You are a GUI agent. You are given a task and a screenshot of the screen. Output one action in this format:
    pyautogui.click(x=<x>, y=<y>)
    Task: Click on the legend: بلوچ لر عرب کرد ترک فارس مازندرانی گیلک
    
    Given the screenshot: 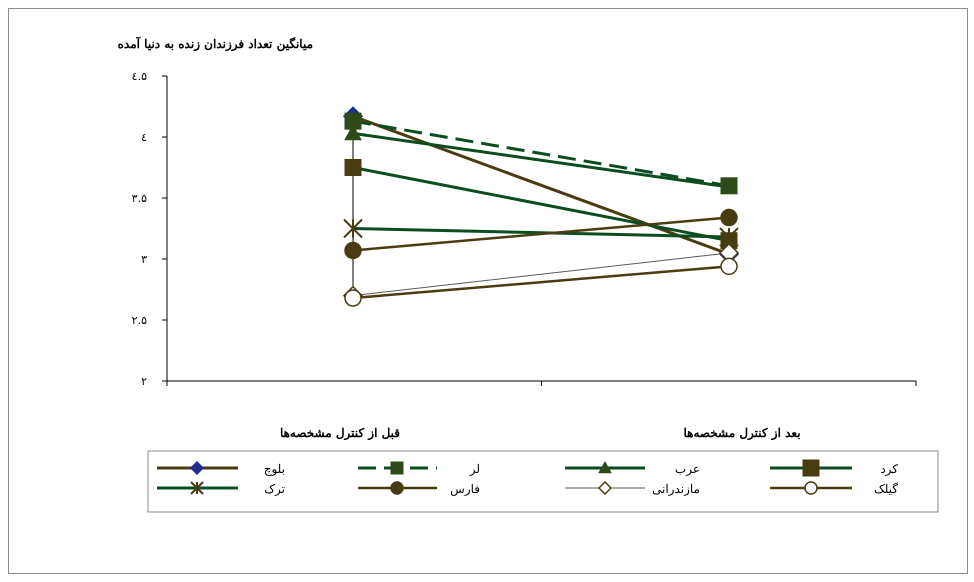 What is the action you would take?
    pyautogui.click(x=543, y=481)
    